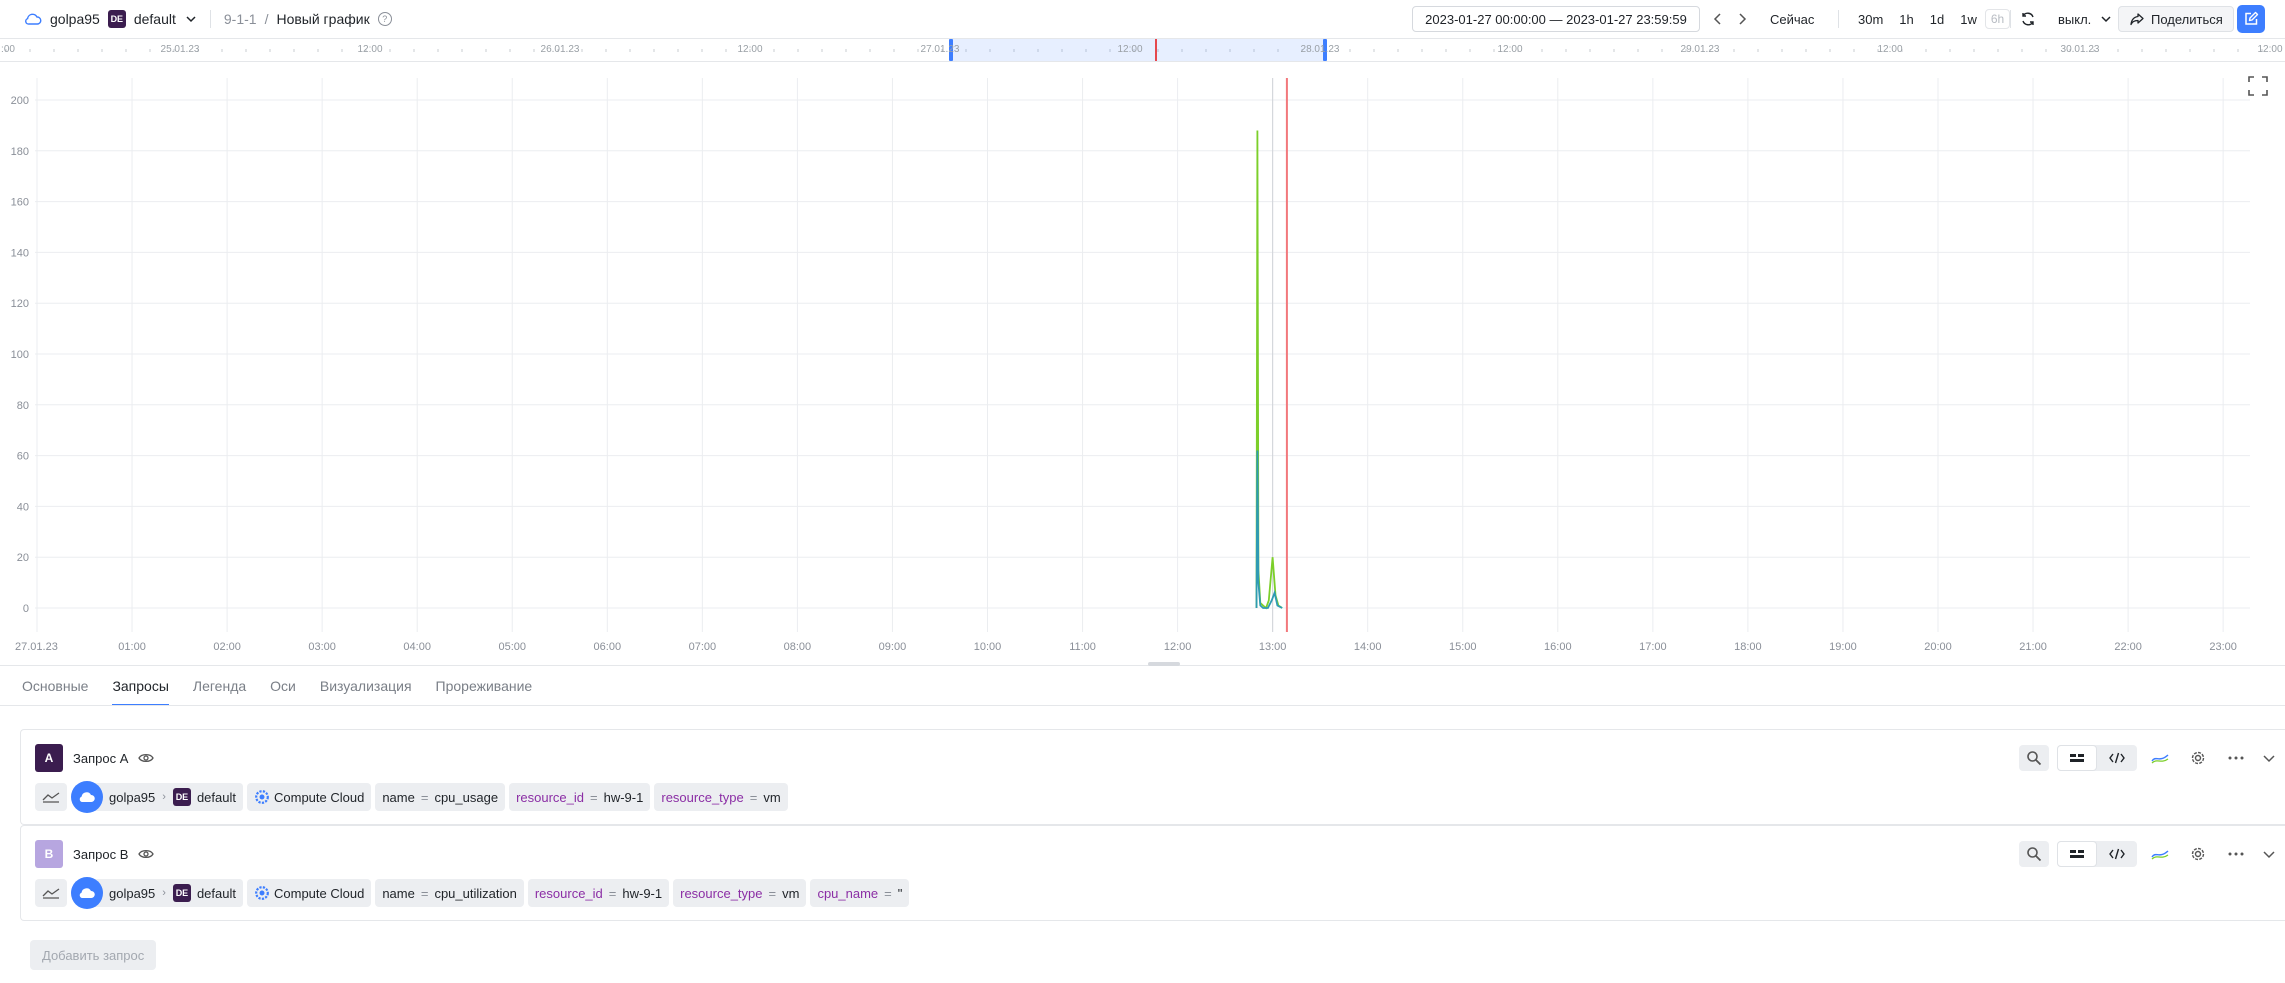 Image resolution: width=2285 pixels, height=983 pixels. I want to click on range-1h: 1h, so click(1906, 19).